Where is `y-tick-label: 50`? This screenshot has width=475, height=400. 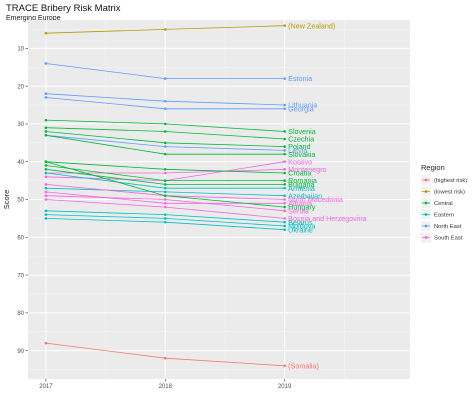 y-tick-label: 50 is located at coordinates (20, 201).